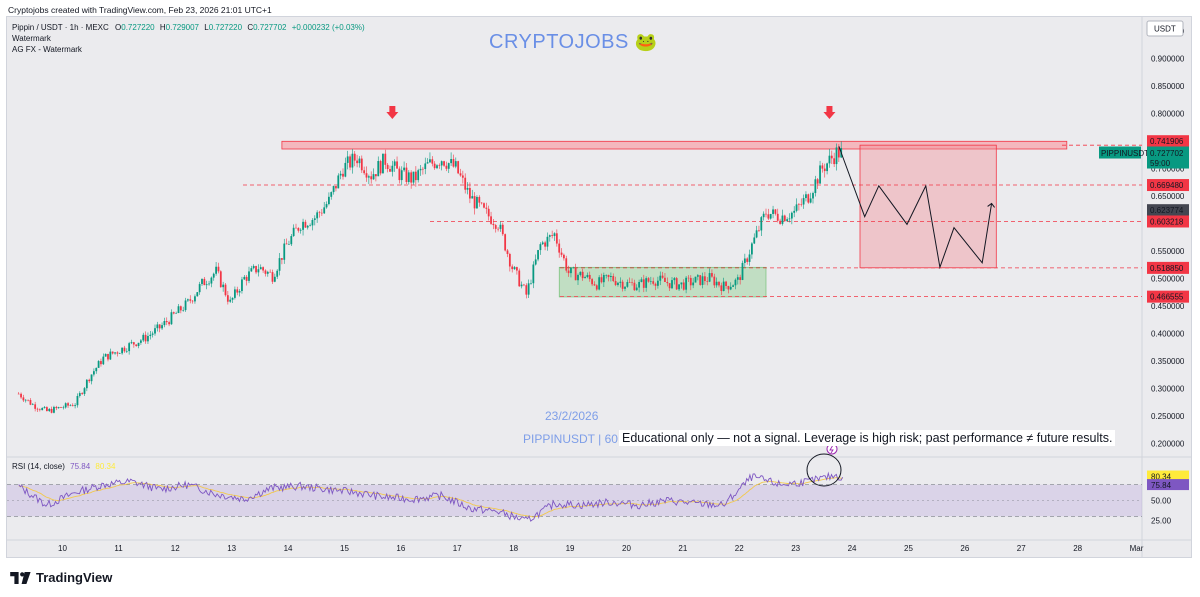 The width and height of the screenshot is (1200, 597). I want to click on tradingview-footer: TradingView, so click(61, 577).